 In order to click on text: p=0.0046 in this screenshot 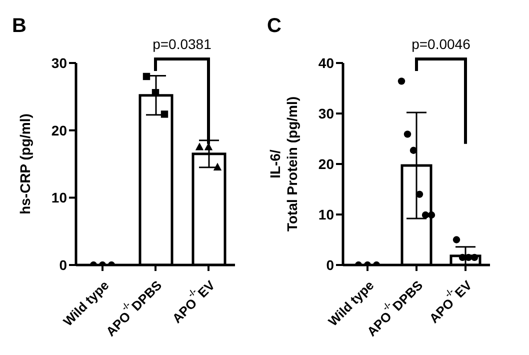, I will do `click(441, 44)`.